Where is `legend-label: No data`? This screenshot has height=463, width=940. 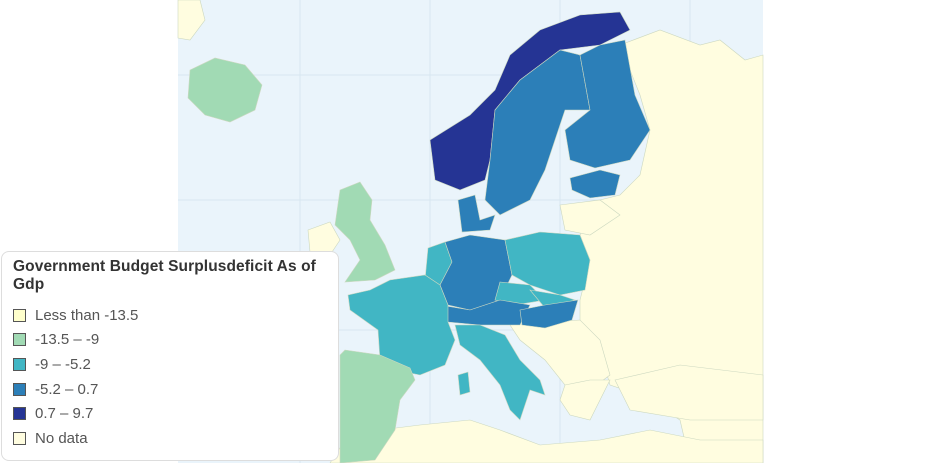 legend-label: No data is located at coordinates (61, 438).